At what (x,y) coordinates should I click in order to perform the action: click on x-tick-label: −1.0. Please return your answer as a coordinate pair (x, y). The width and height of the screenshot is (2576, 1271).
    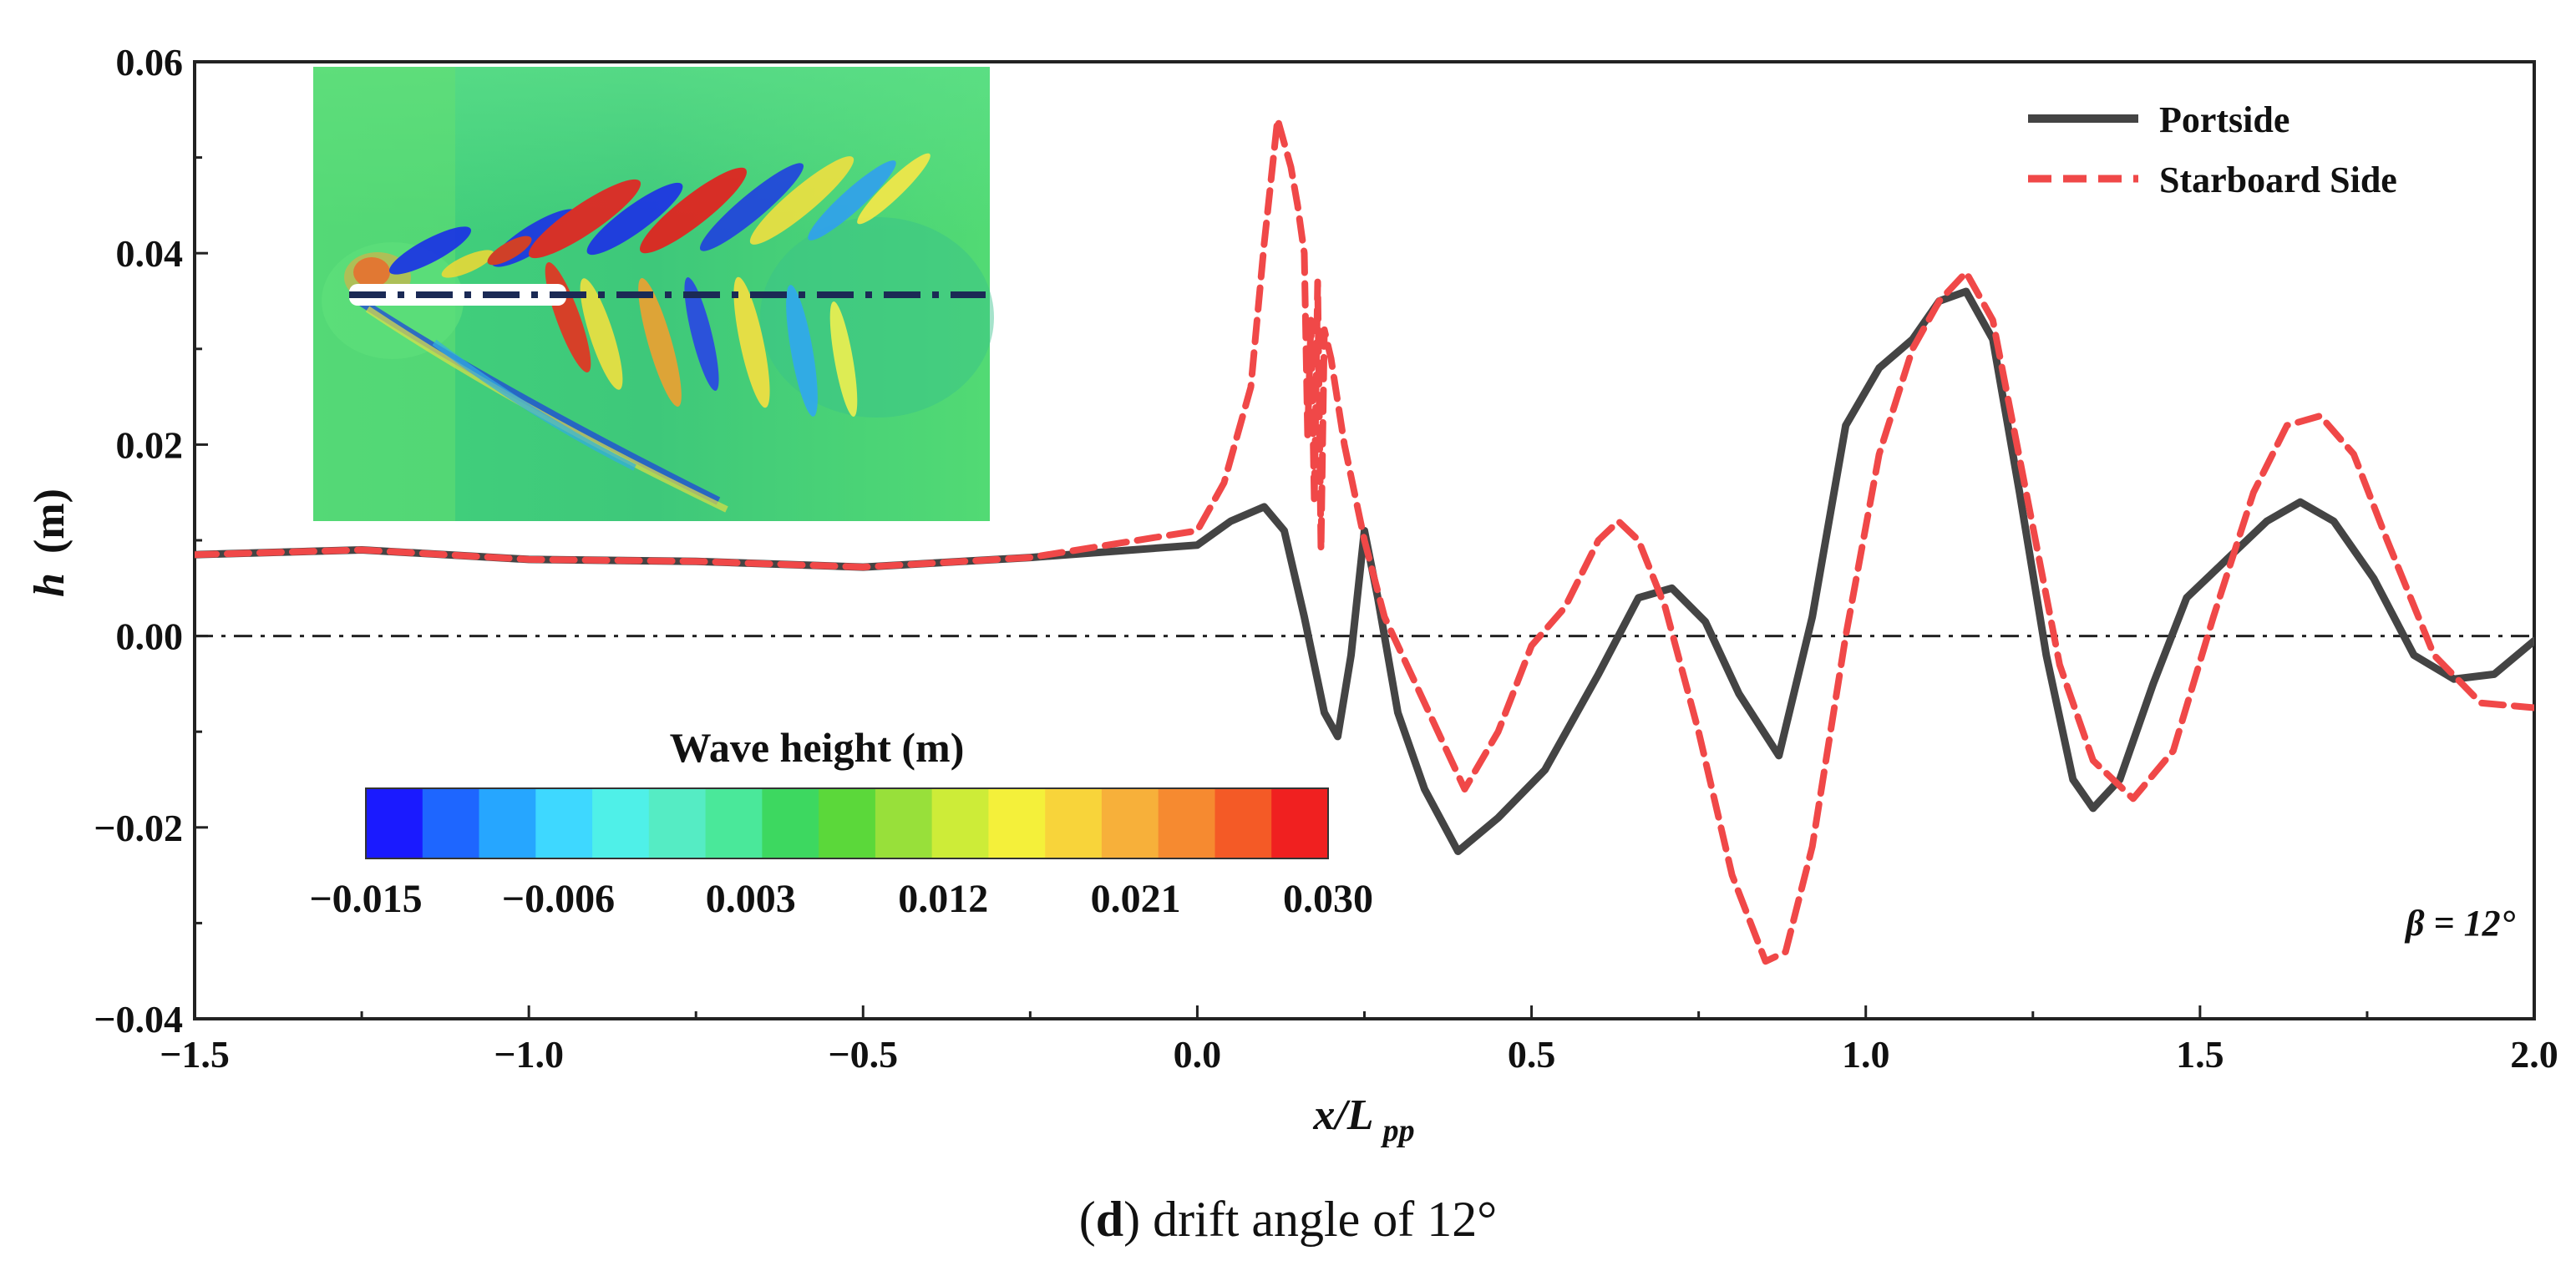
    Looking at the image, I should click on (529, 1054).